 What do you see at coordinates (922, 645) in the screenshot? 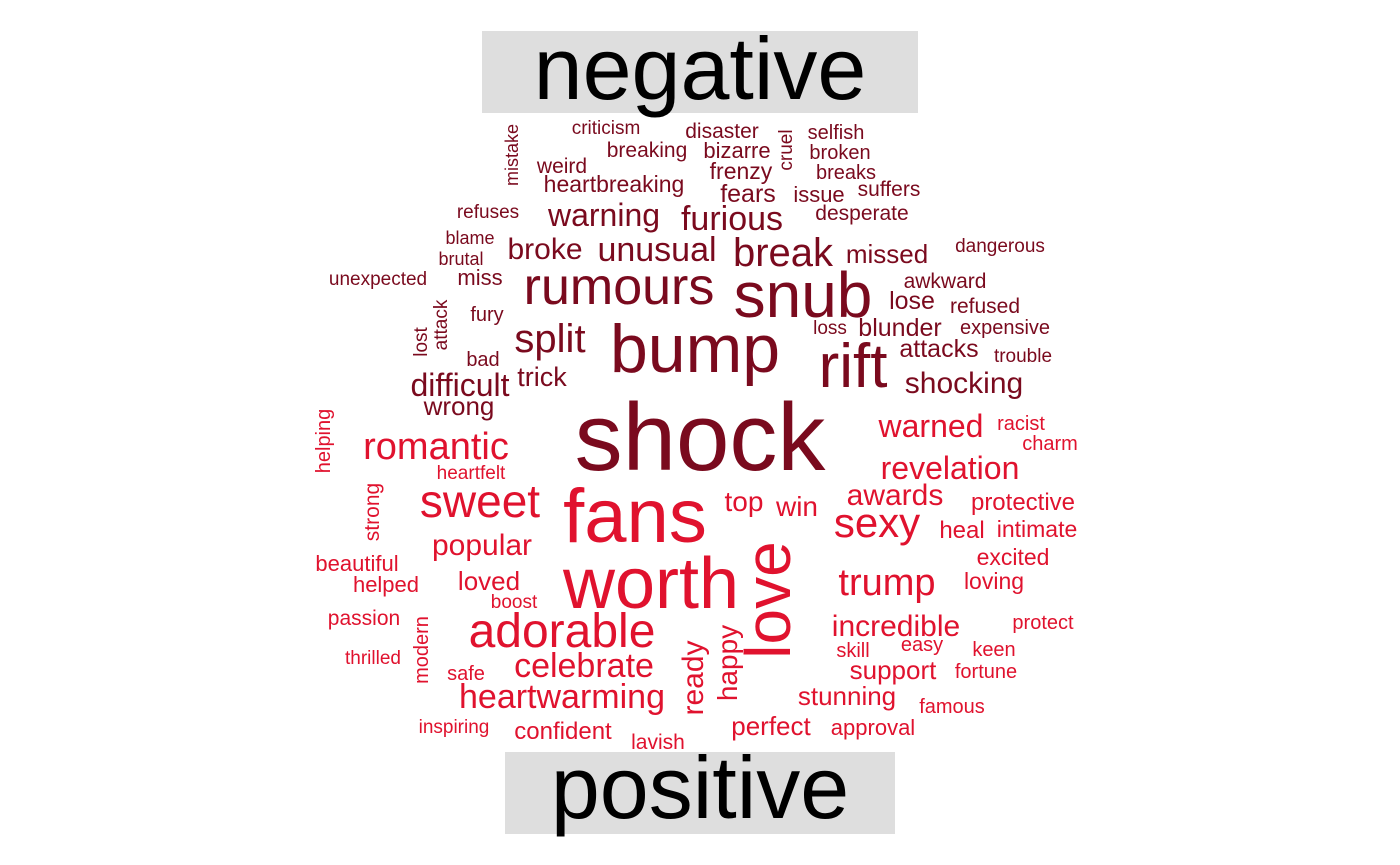
I see `word-easy: easy` at bounding box center [922, 645].